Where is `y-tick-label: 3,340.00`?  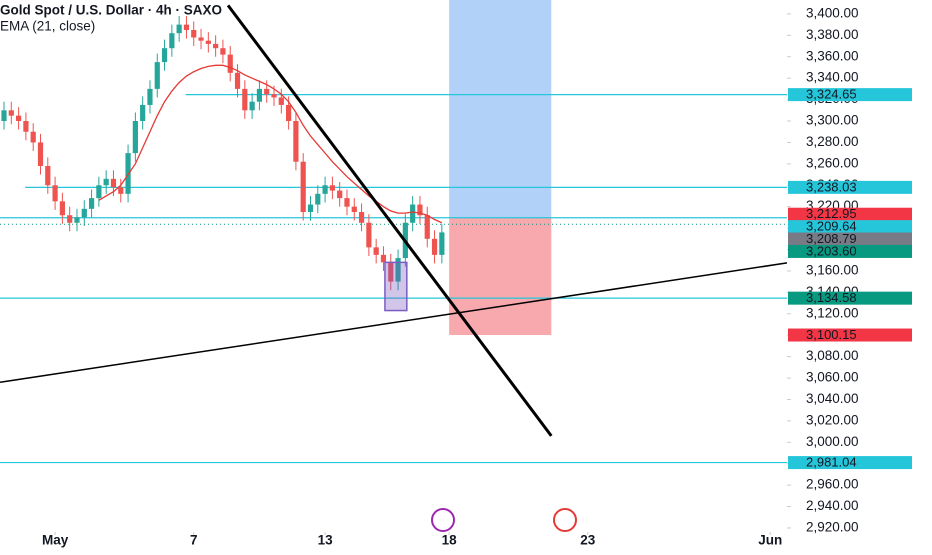
y-tick-label: 3,340.00 is located at coordinates (832, 77).